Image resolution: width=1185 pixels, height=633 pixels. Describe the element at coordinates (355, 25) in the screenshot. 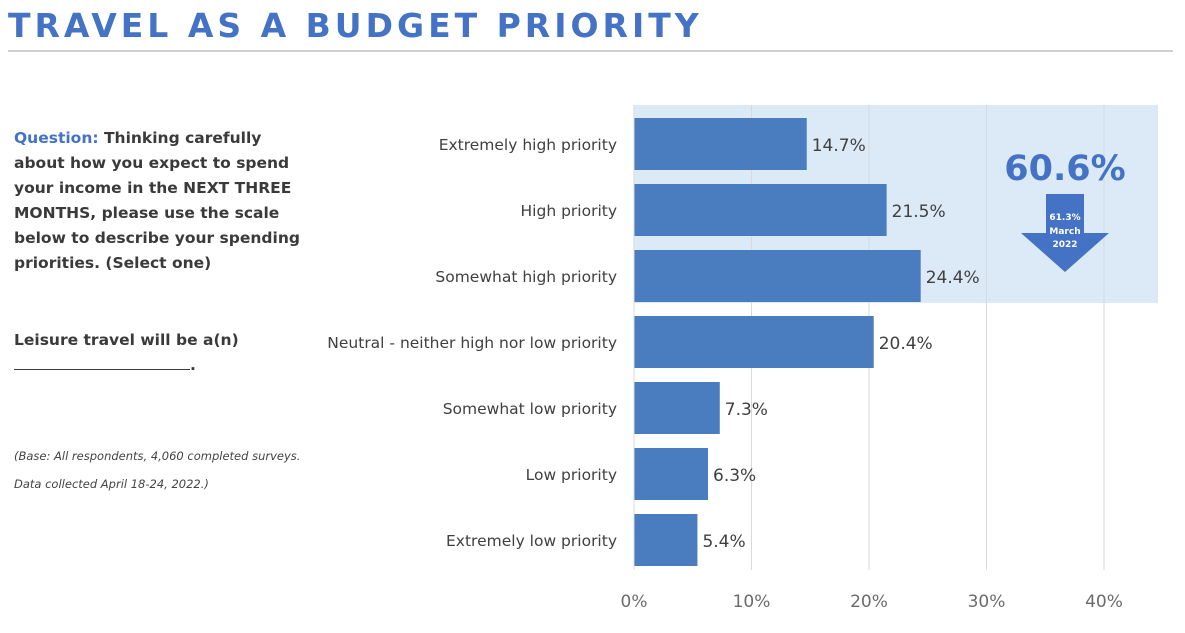

I see `page-title: TRAVEL AS A BUDGET PRIORITY` at that location.